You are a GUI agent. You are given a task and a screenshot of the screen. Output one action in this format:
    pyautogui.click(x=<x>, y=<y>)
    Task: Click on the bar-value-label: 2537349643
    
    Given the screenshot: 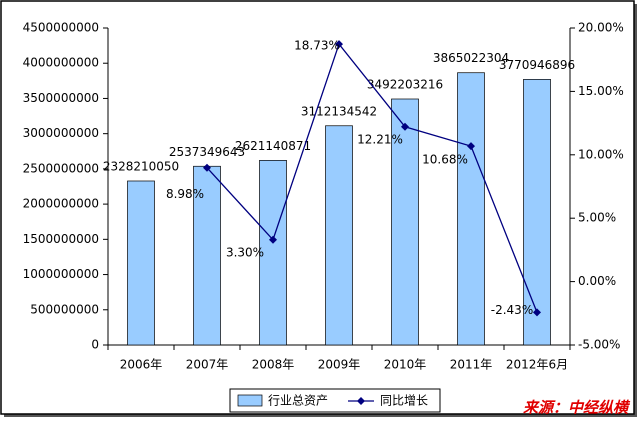 What is the action you would take?
    pyautogui.click(x=207, y=152)
    